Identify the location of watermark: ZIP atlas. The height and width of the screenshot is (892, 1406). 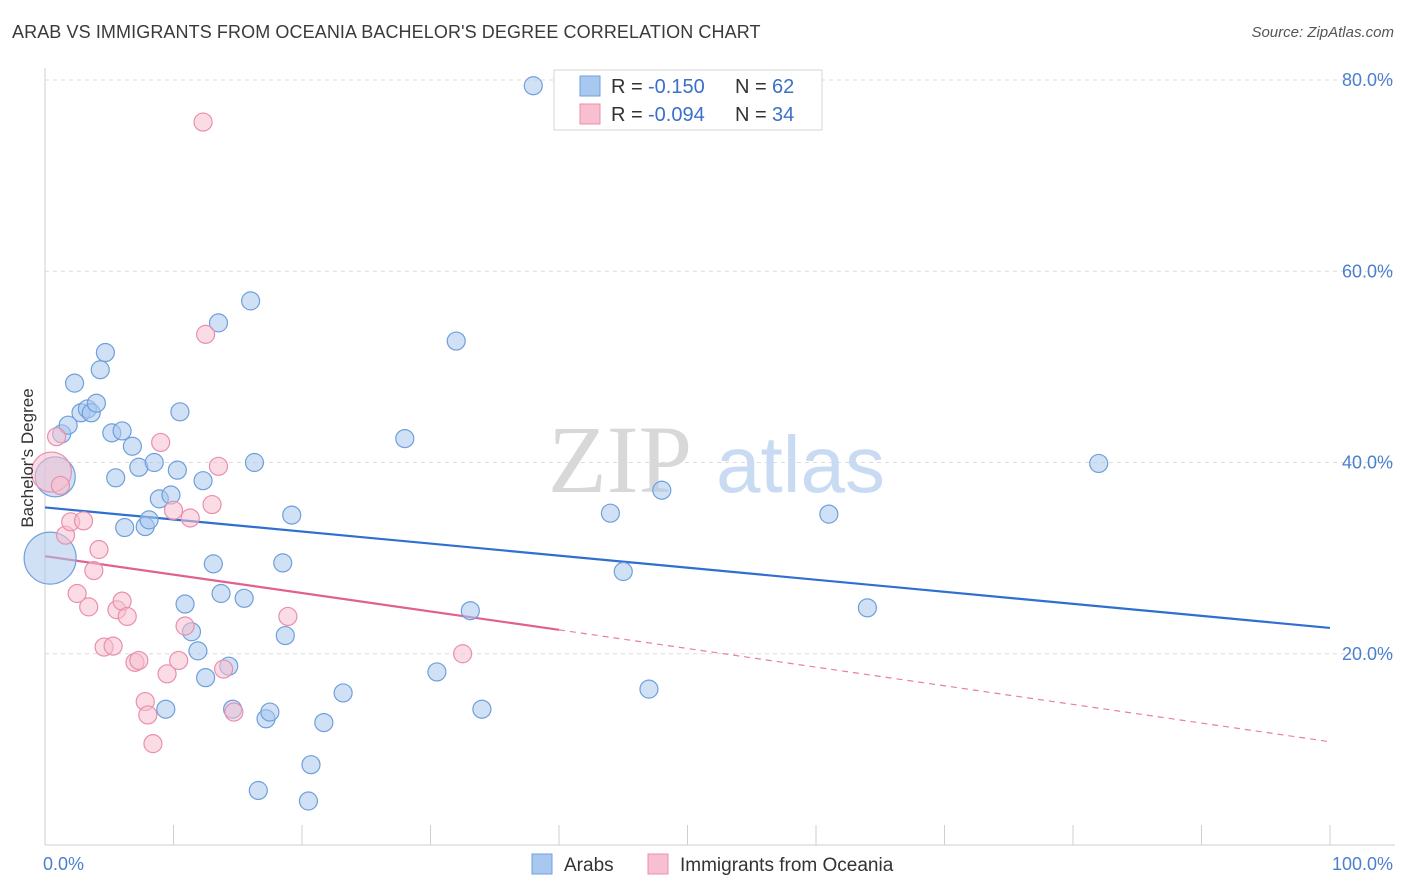
(716, 459).